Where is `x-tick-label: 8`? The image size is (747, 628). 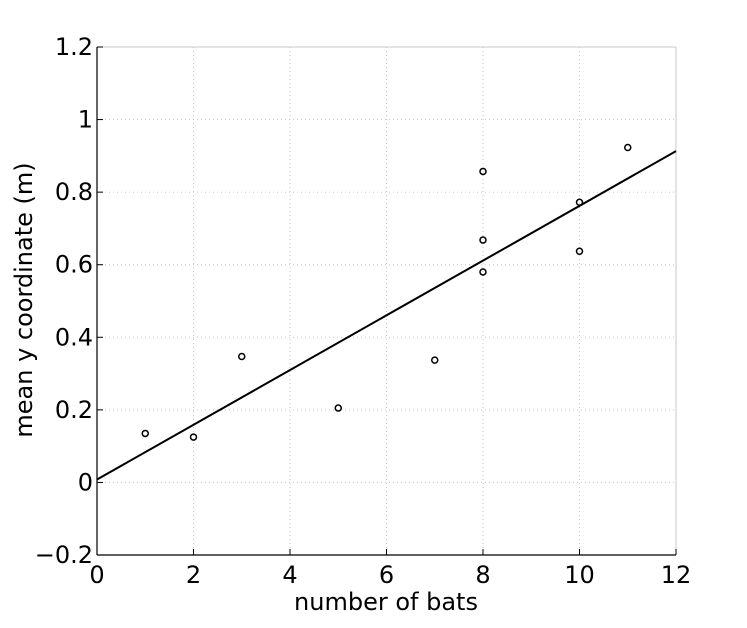 x-tick-label: 8 is located at coordinates (482, 575).